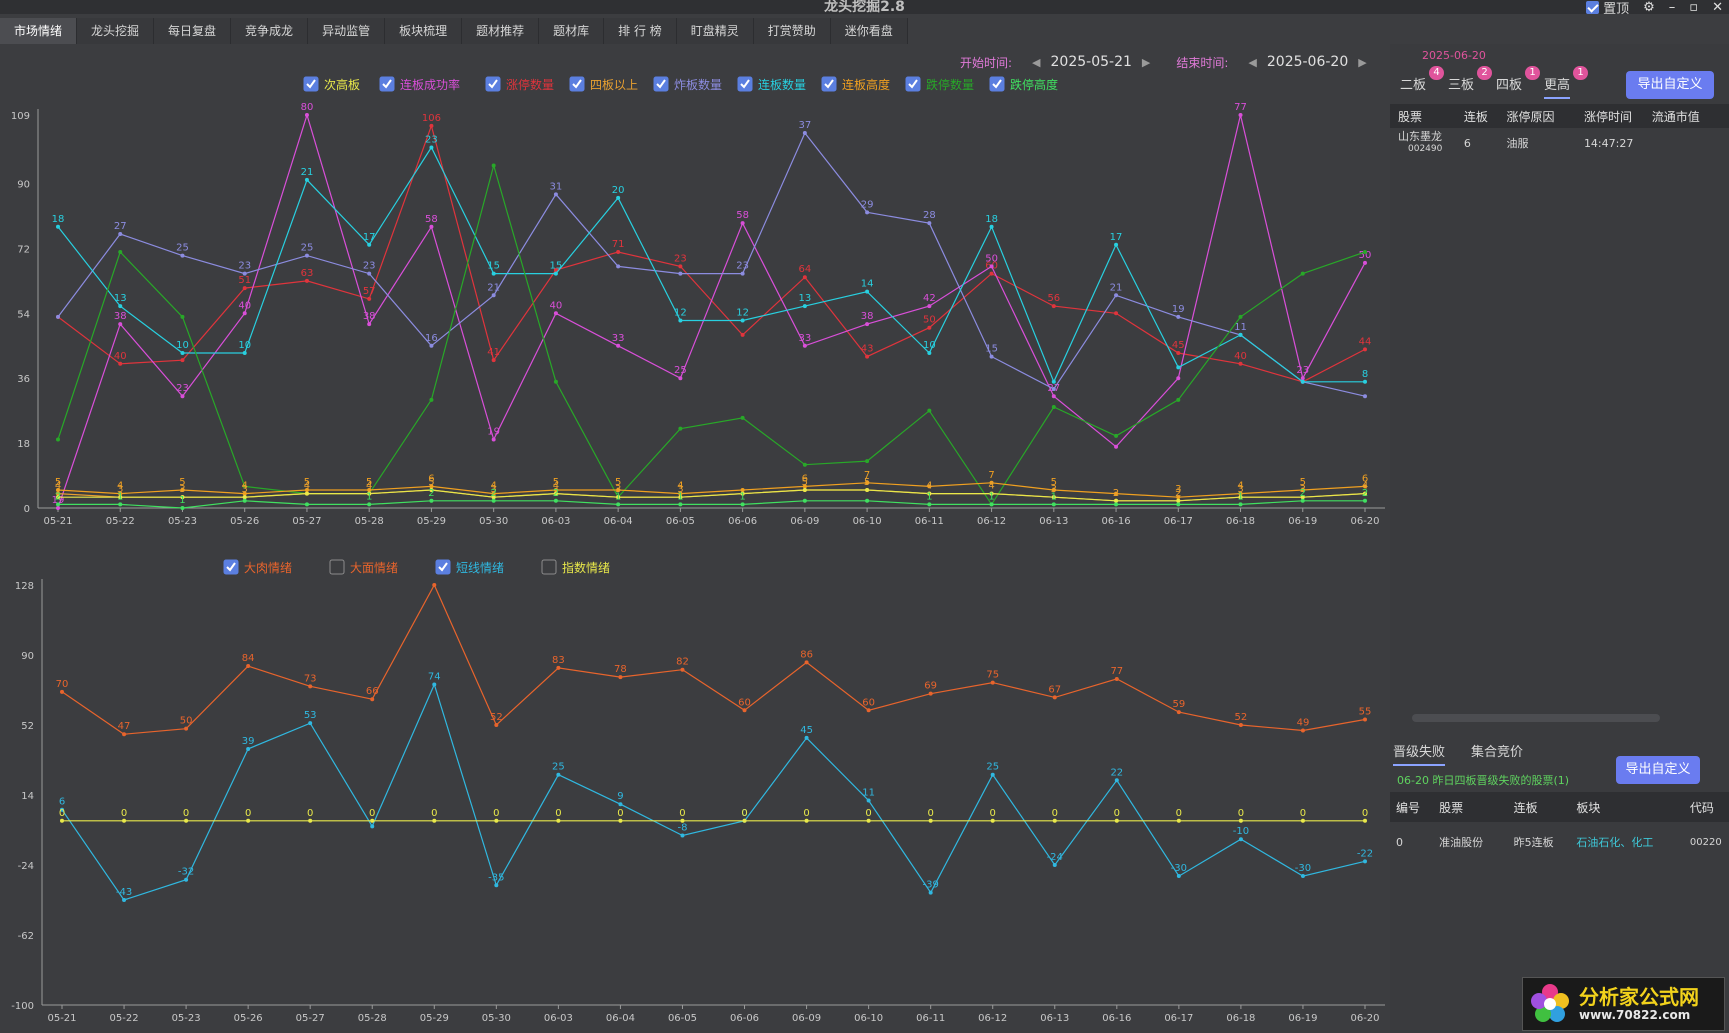 The width and height of the screenshot is (1729, 1033). I want to click on lower-tab-1: 集合竞价, so click(1497, 752).